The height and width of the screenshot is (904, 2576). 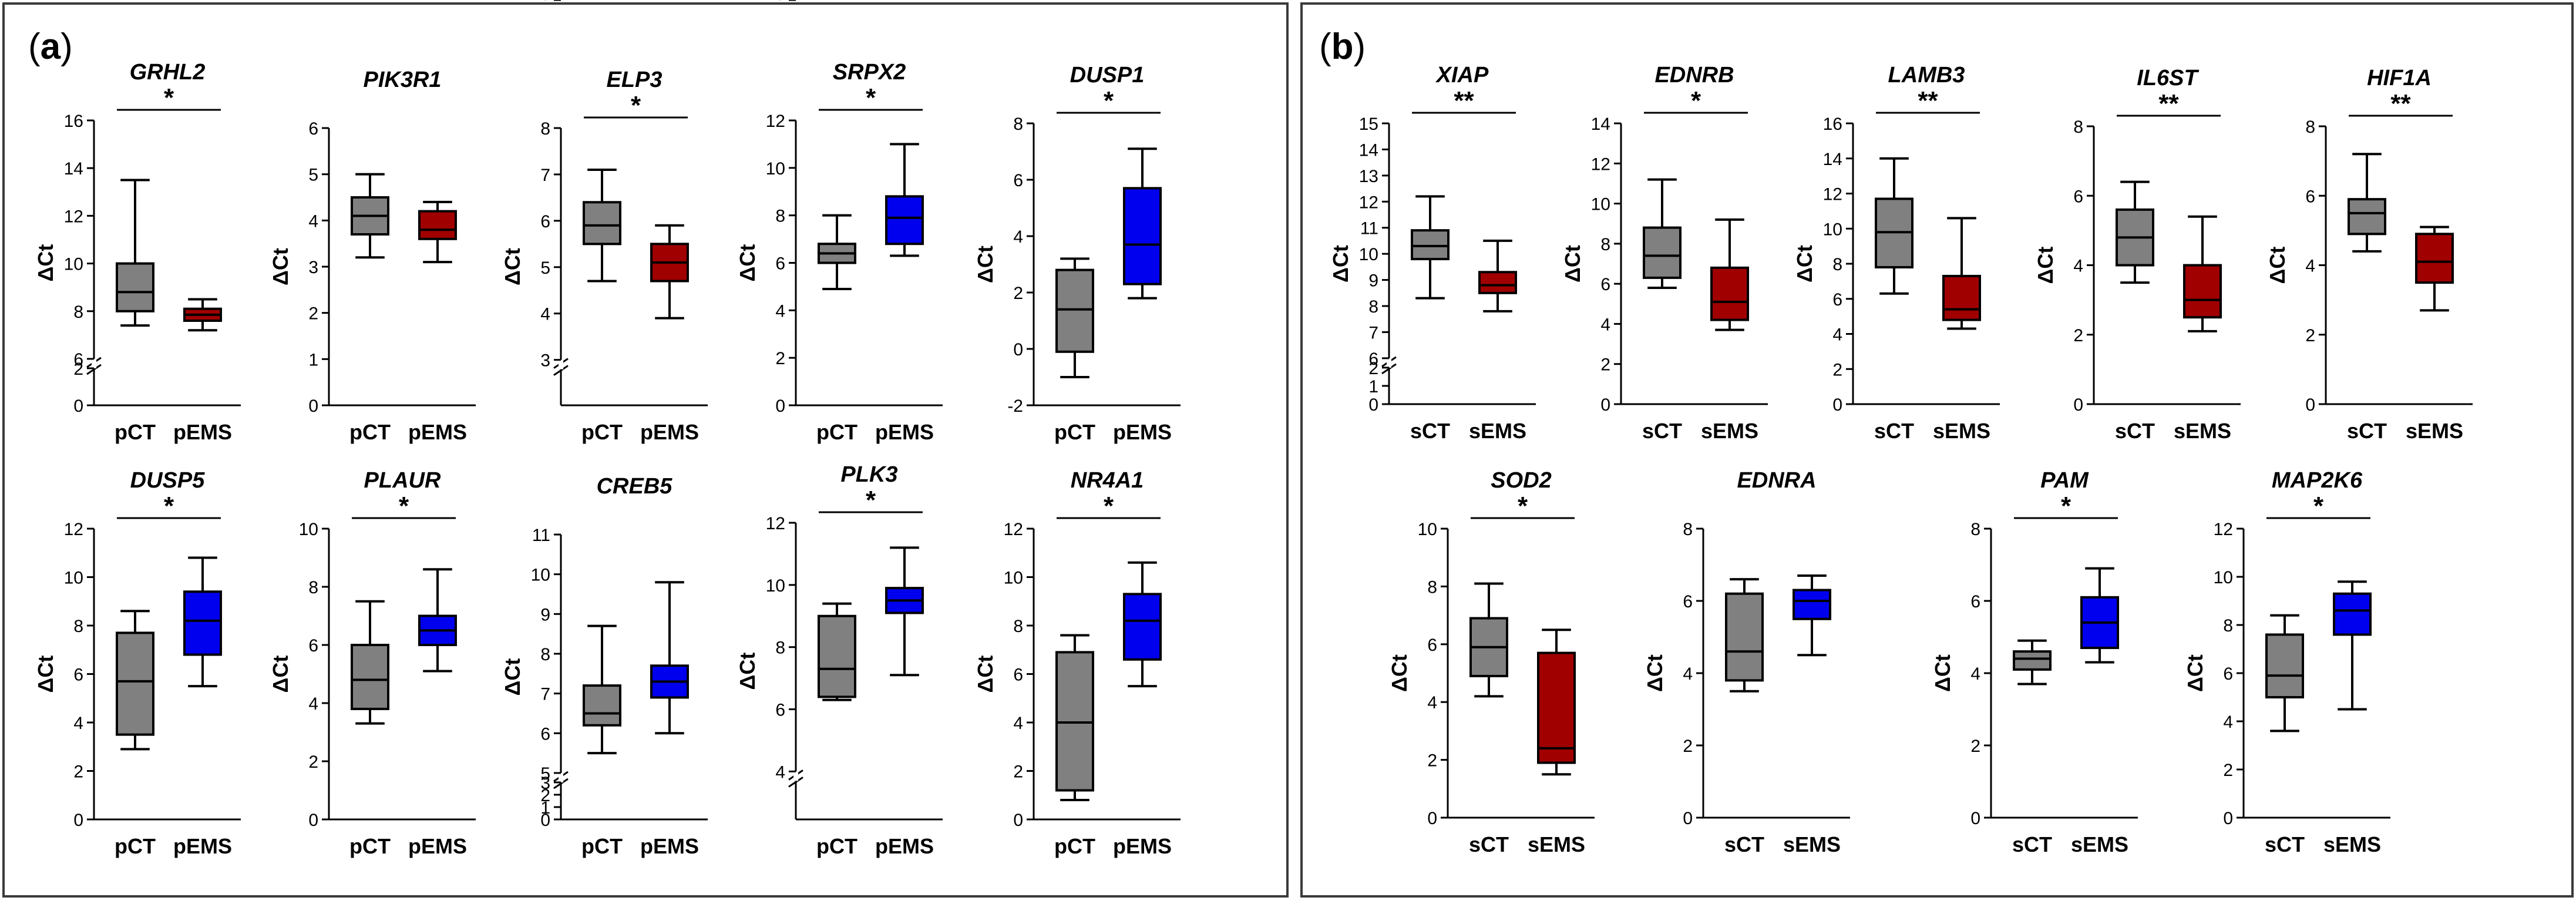 I want to click on chart-hif1a: 0 2 4 6 8 ΔCt HIF1A sCT sEMS **, so click(x=2369, y=254).